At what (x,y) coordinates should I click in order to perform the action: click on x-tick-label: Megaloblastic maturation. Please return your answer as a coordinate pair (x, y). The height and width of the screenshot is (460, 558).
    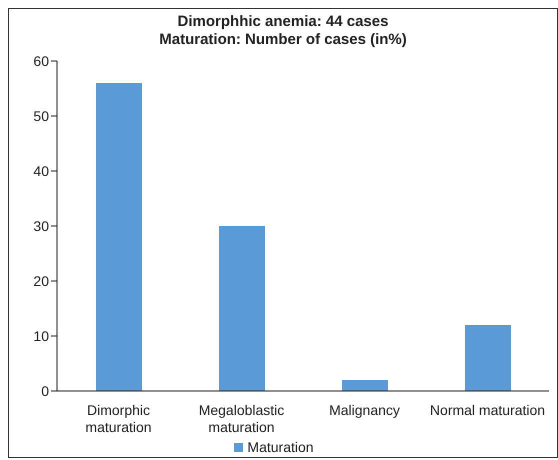
    Looking at the image, I should click on (241, 418).